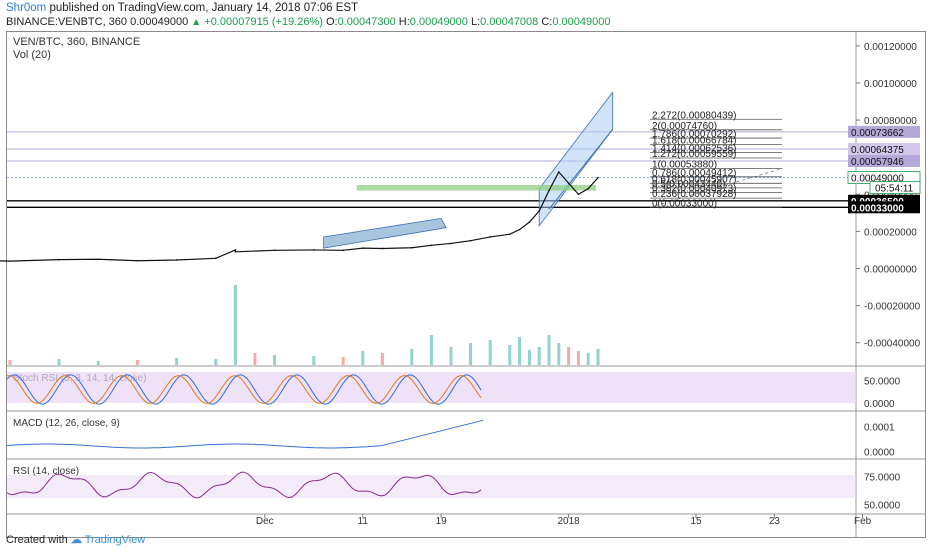 This screenshot has width=932, height=550. What do you see at coordinates (475, 22) in the screenshot?
I see `low-label: L:` at bounding box center [475, 22].